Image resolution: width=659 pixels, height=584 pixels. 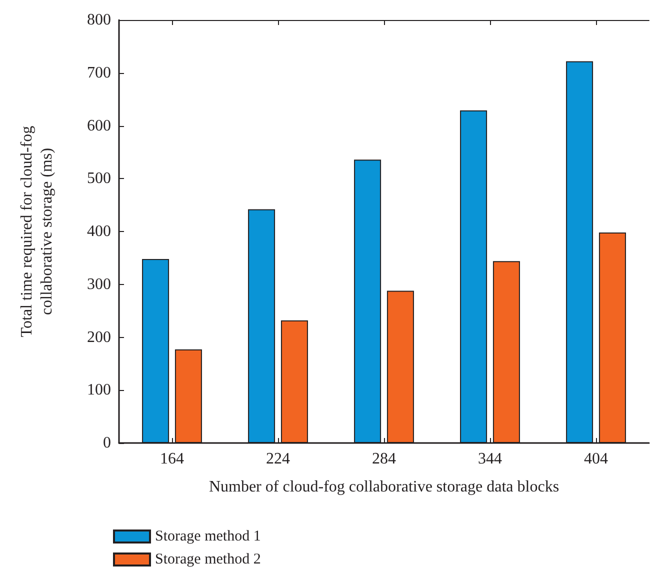 What do you see at coordinates (596, 459) in the screenshot?
I see `x-tick-label: 404` at bounding box center [596, 459].